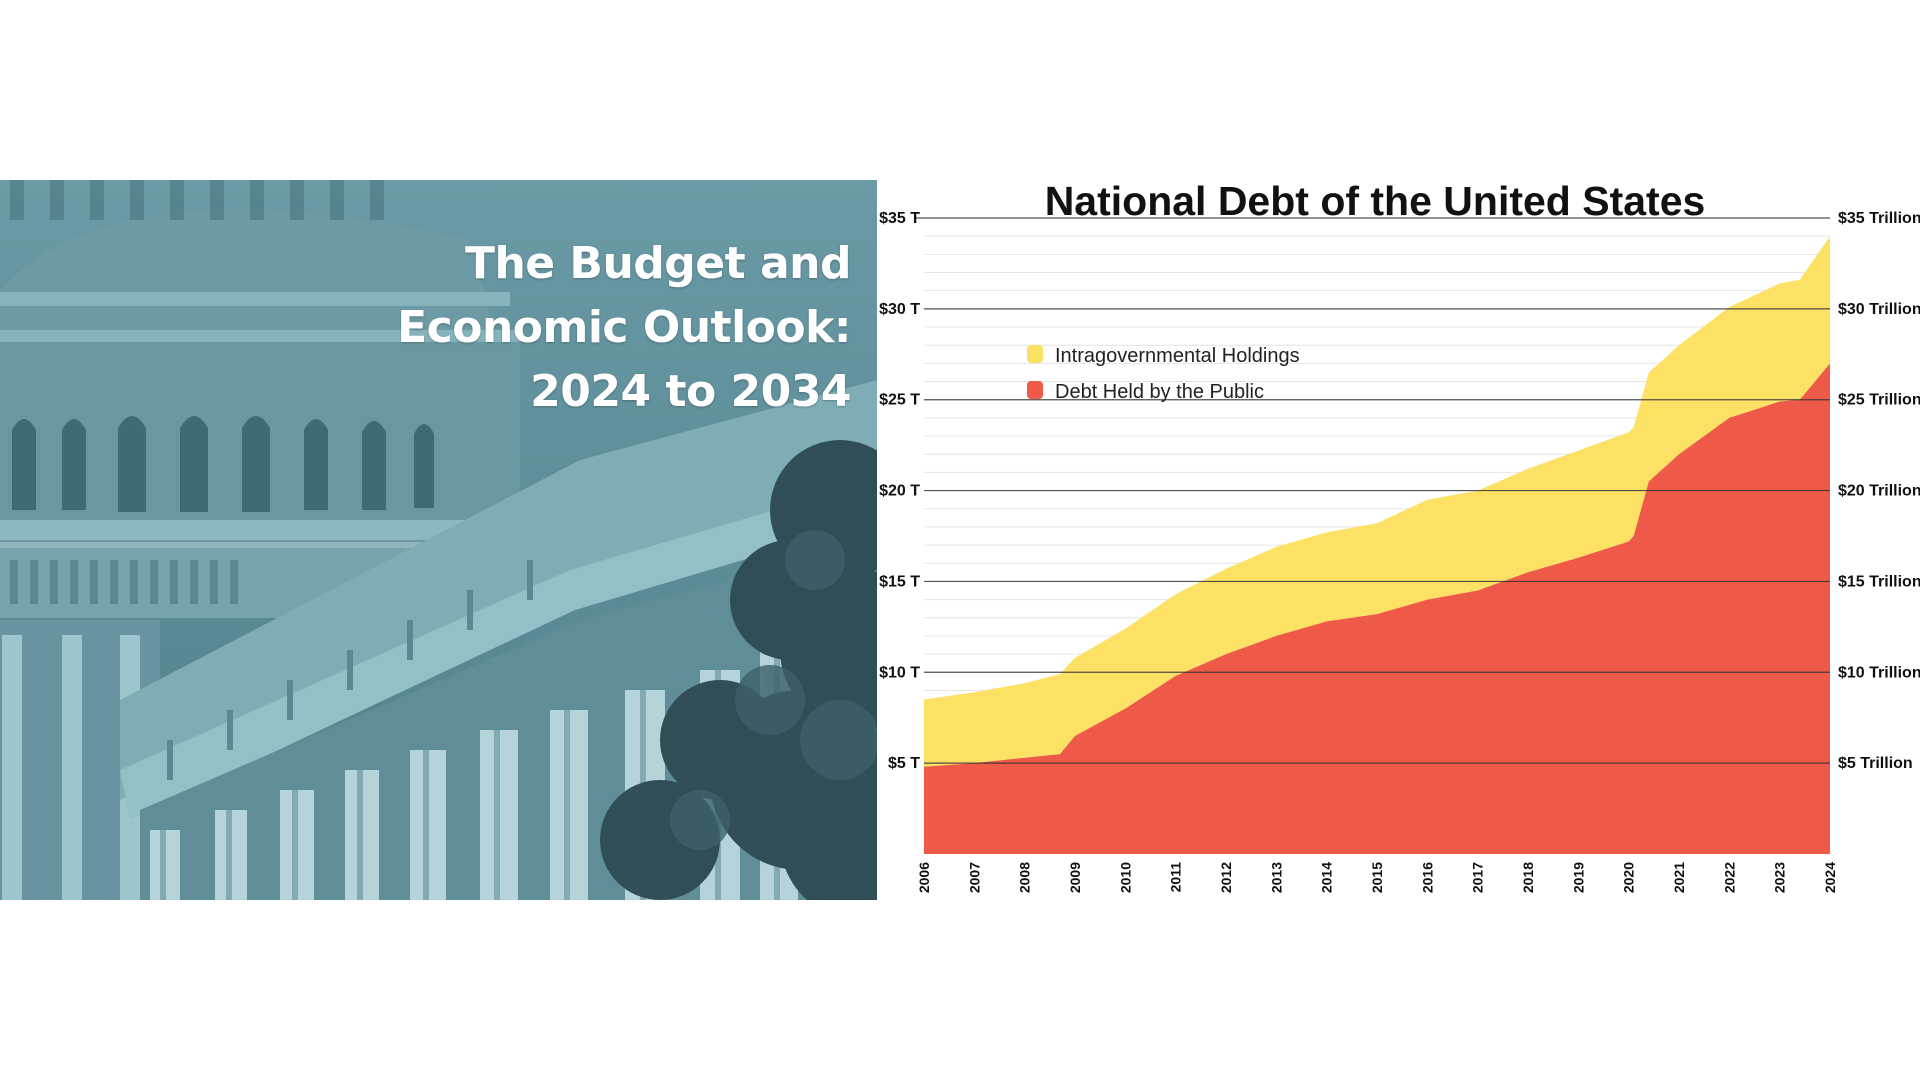 Image resolution: width=1920 pixels, height=1080 pixels. What do you see at coordinates (1875, 763) in the screenshot?
I see `y-tick-label-right: $5 Trillion` at bounding box center [1875, 763].